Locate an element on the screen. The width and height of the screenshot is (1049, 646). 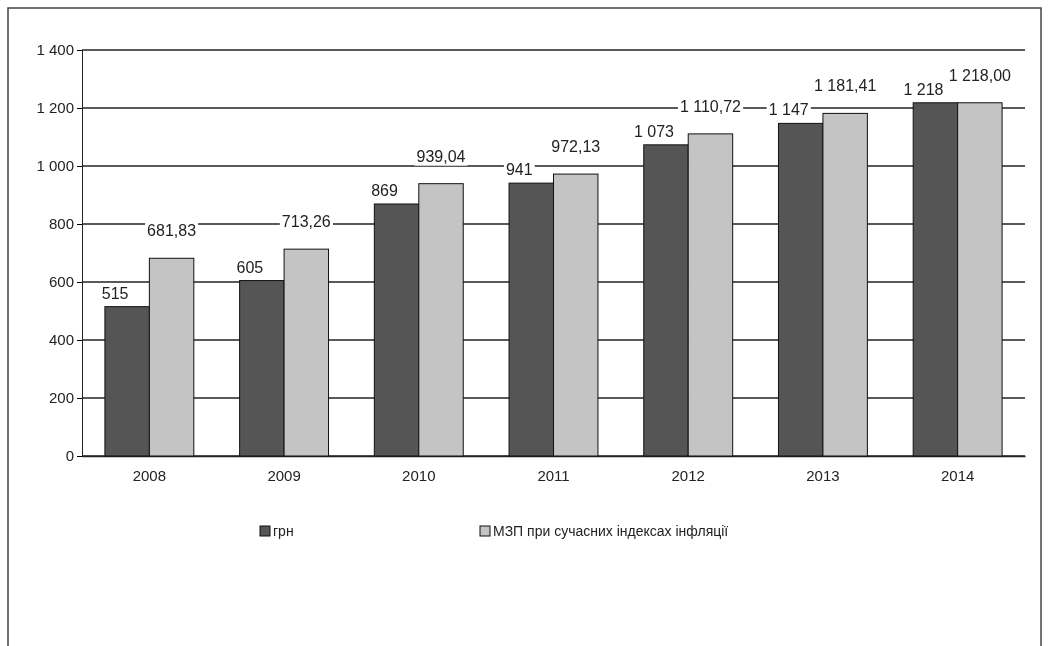
x-tick-label: 2010 is located at coordinates (419, 475).